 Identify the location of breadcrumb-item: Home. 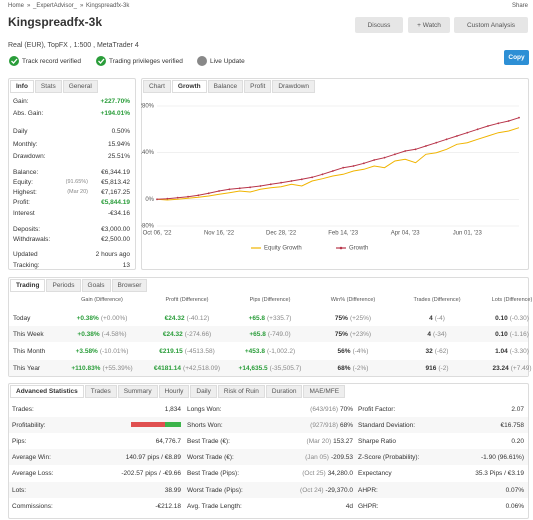
(16, 6).